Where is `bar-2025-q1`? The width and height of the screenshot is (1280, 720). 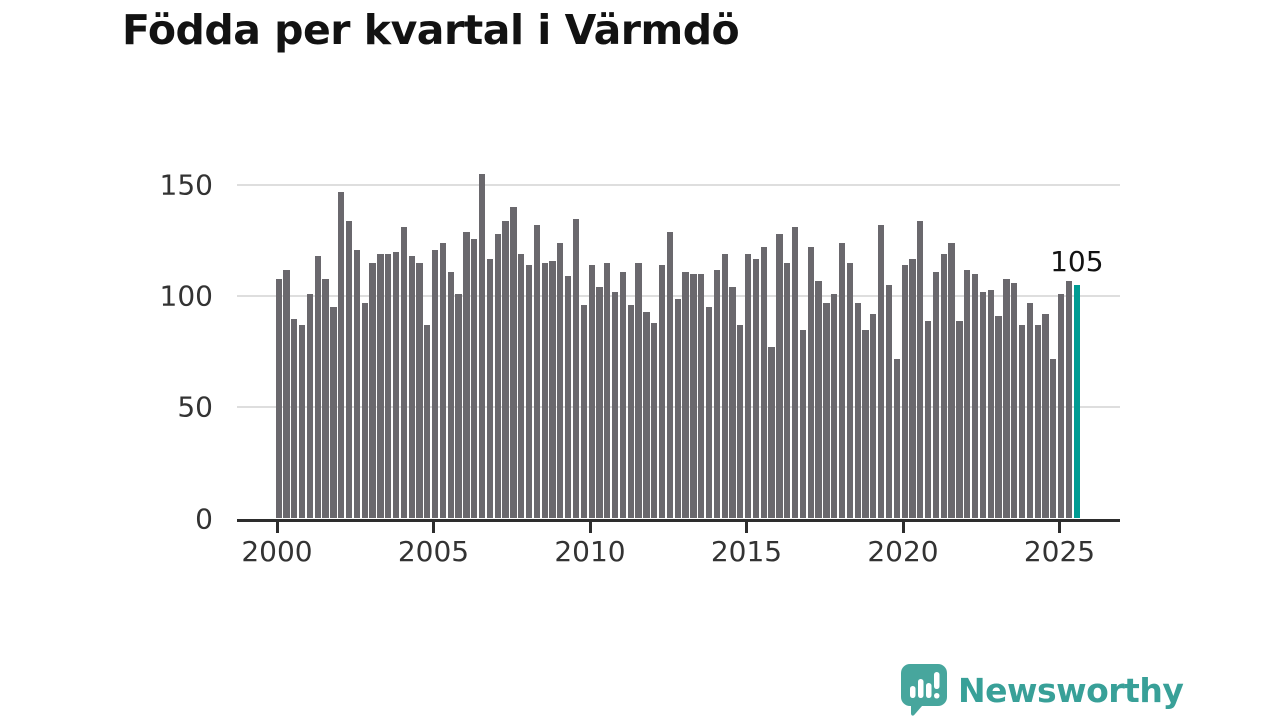 bar-2025-q1 is located at coordinates (1061, 406).